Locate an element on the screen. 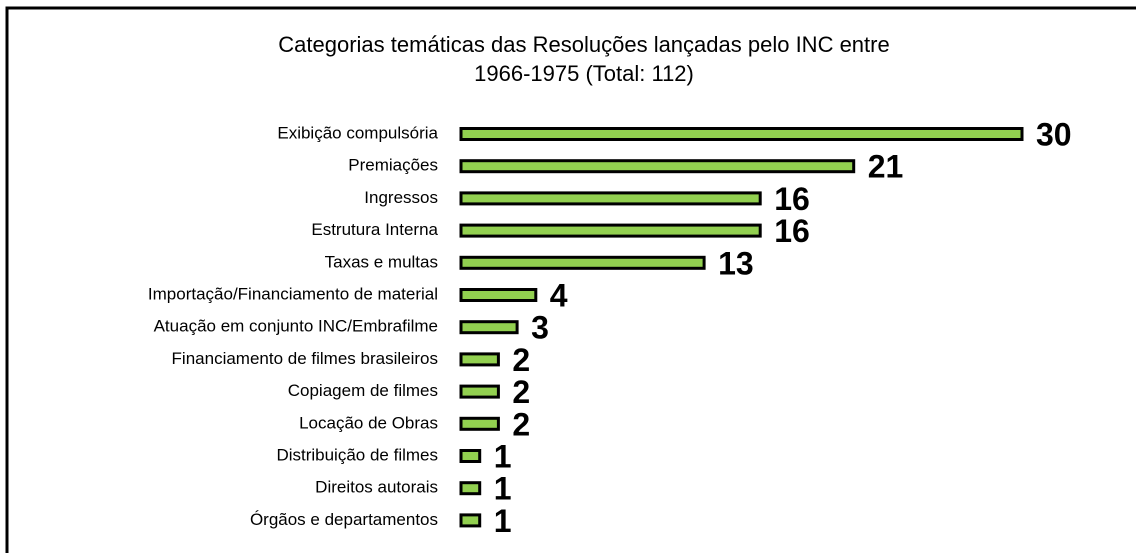 The width and height of the screenshot is (1136, 553). category-label: Copiagem de filmes is located at coordinates (363, 390).